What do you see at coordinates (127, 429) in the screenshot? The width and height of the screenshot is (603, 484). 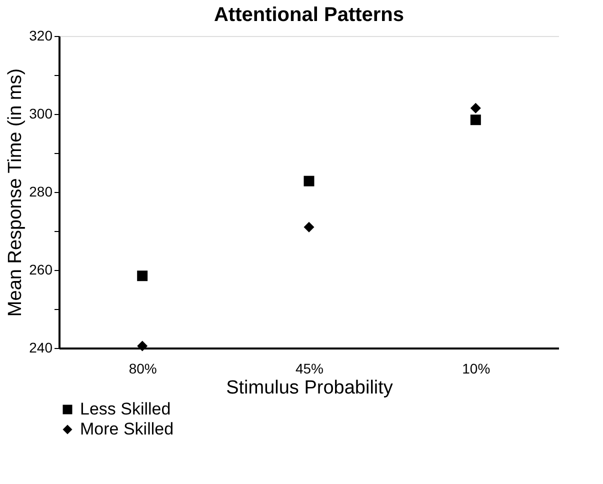 I see `legend-label: More Skilled` at bounding box center [127, 429].